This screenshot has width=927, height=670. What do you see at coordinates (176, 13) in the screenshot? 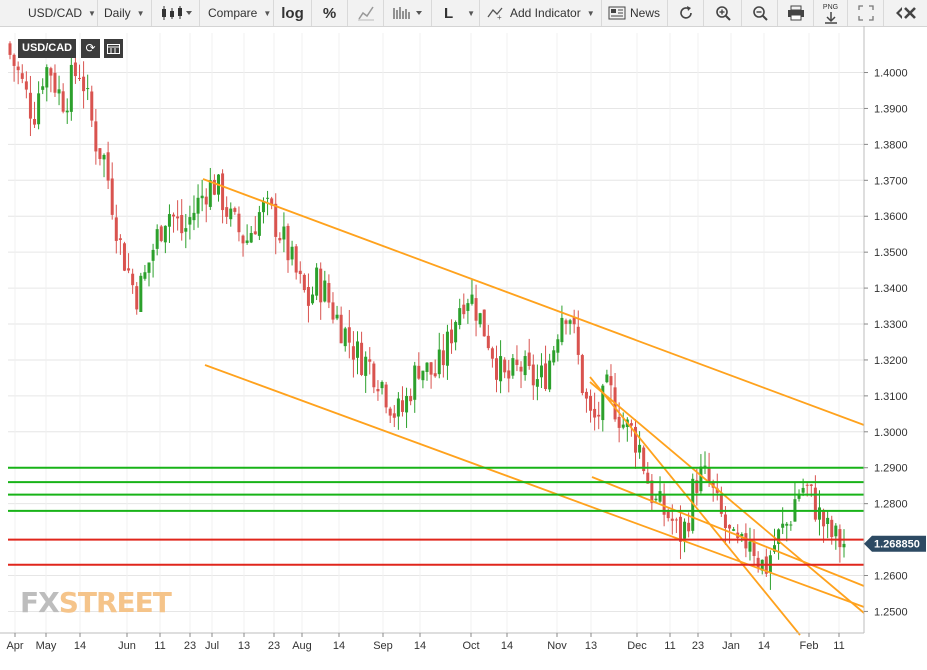
I see `chart-type-selector` at bounding box center [176, 13].